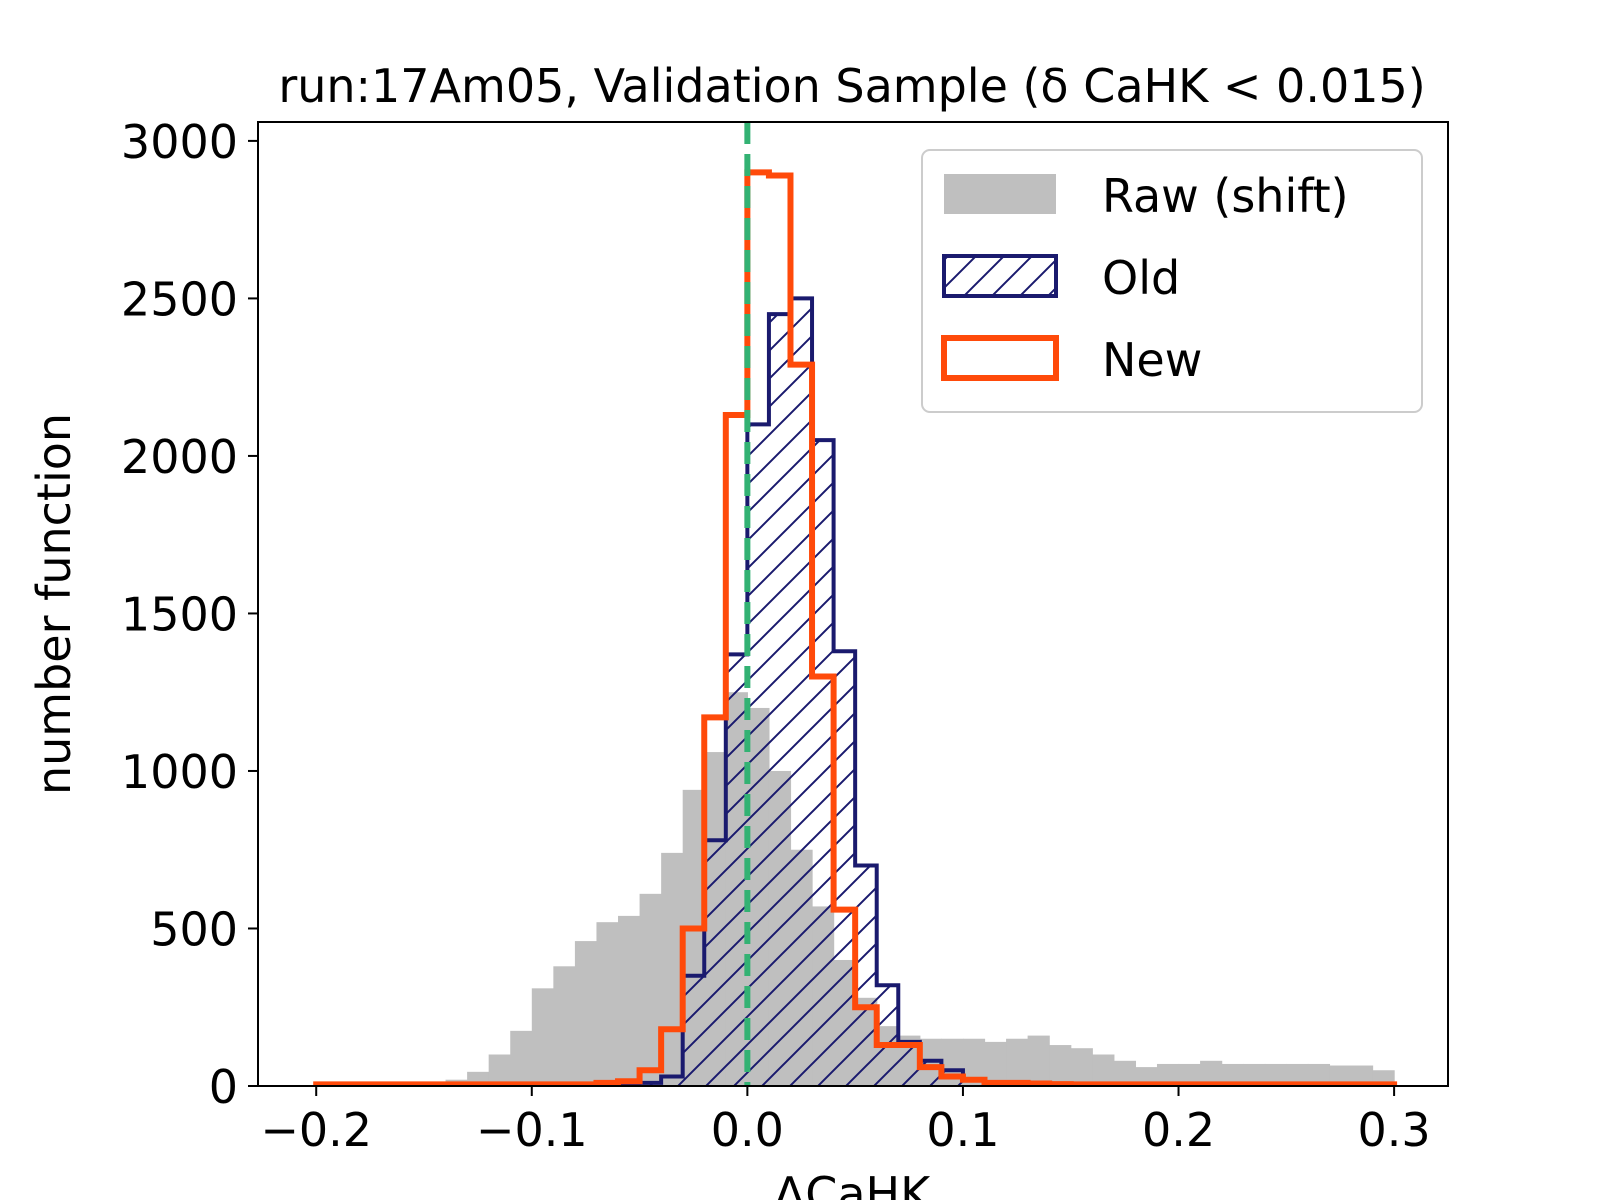  What do you see at coordinates (1225, 196) in the screenshot?
I see `legend-label-raw-shift: Raw (shift)` at bounding box center [1225, 196].